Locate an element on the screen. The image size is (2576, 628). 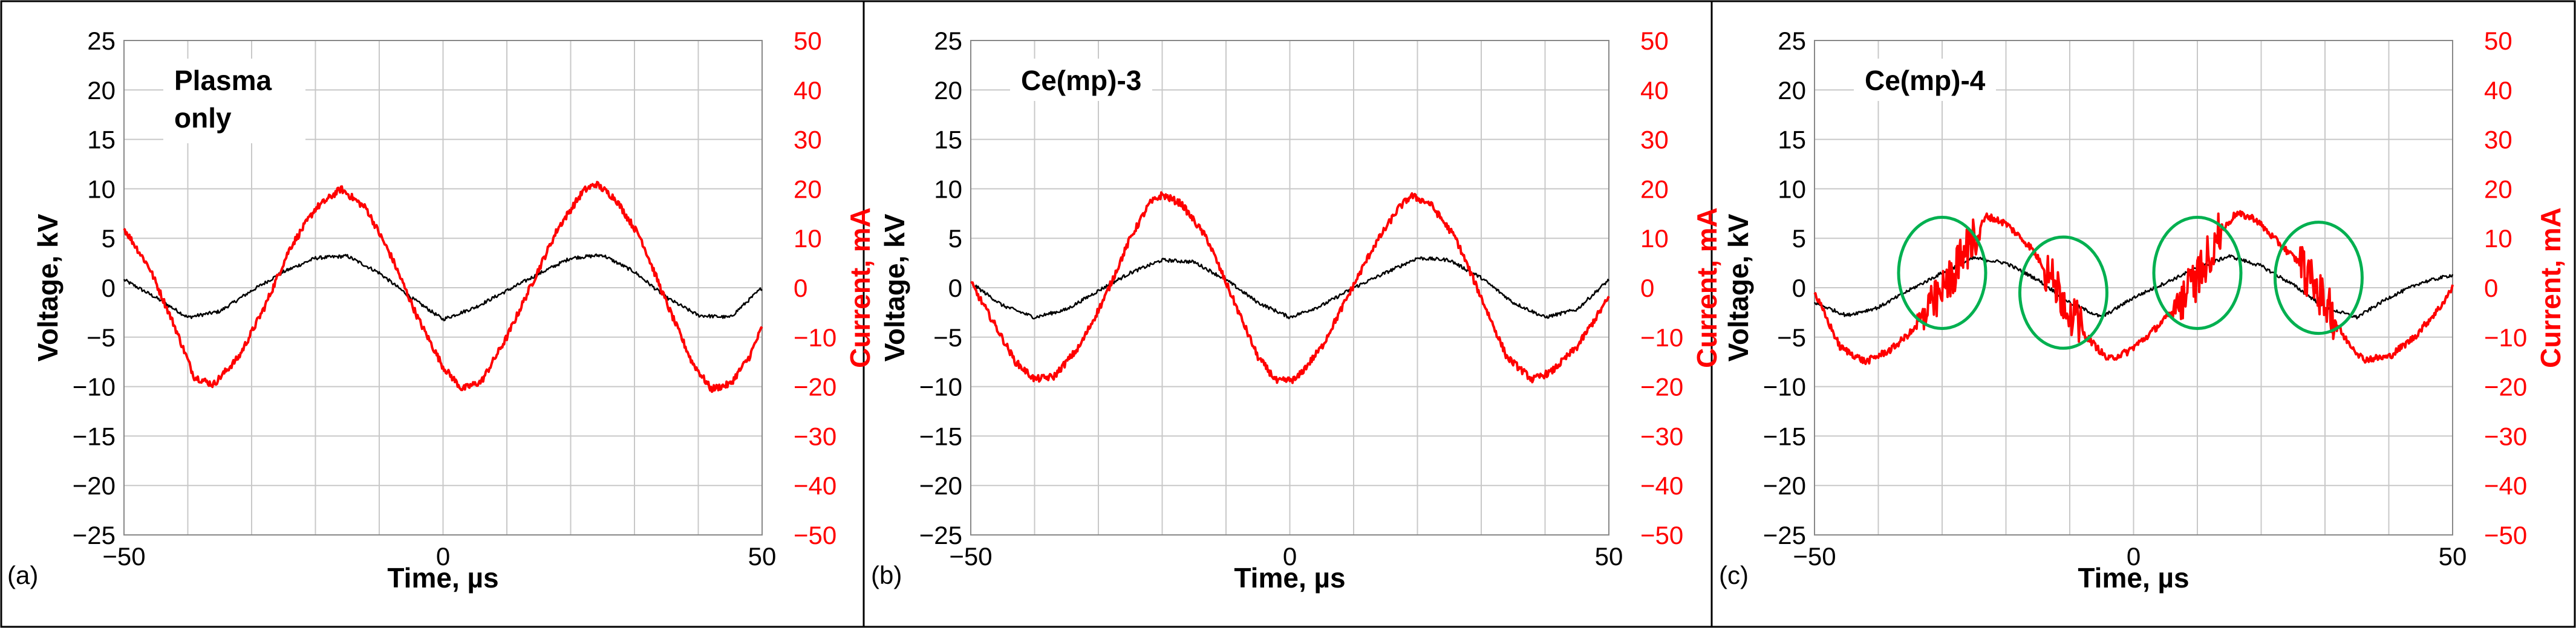
y2-tick-label: 0 is located at coordinates (2491, 288).